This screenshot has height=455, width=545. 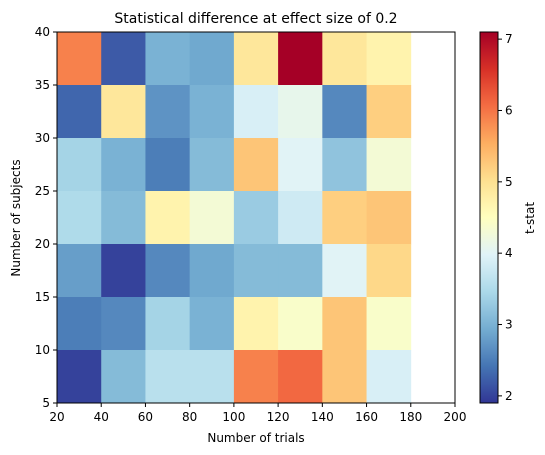 What do you see at coordinates (42, 244) in the screenshot?
I see `y-tick-label: 20` at bounding box center [42, 244].